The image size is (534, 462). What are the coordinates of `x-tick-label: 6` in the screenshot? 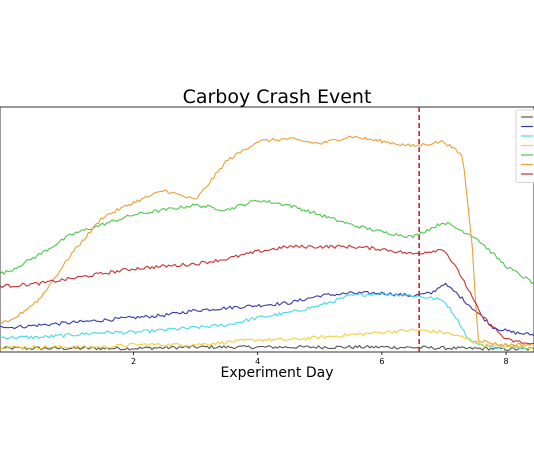 It's located at (381, 361).